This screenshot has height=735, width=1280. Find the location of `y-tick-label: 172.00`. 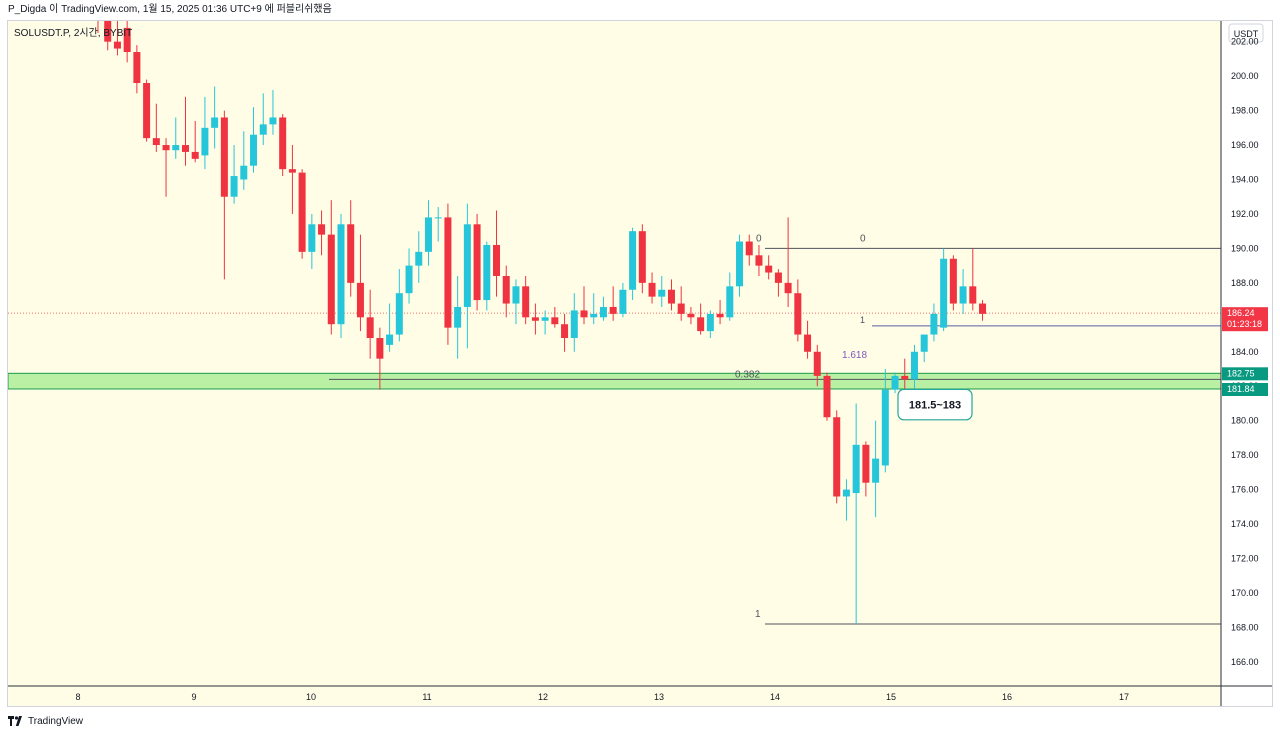

y-tick-label: 172.00 is located at coordinates (1245, 559).